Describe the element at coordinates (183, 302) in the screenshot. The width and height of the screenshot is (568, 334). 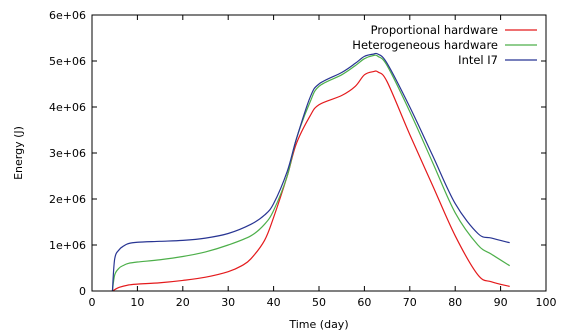
I see `x-tick-label: 20` at that location.